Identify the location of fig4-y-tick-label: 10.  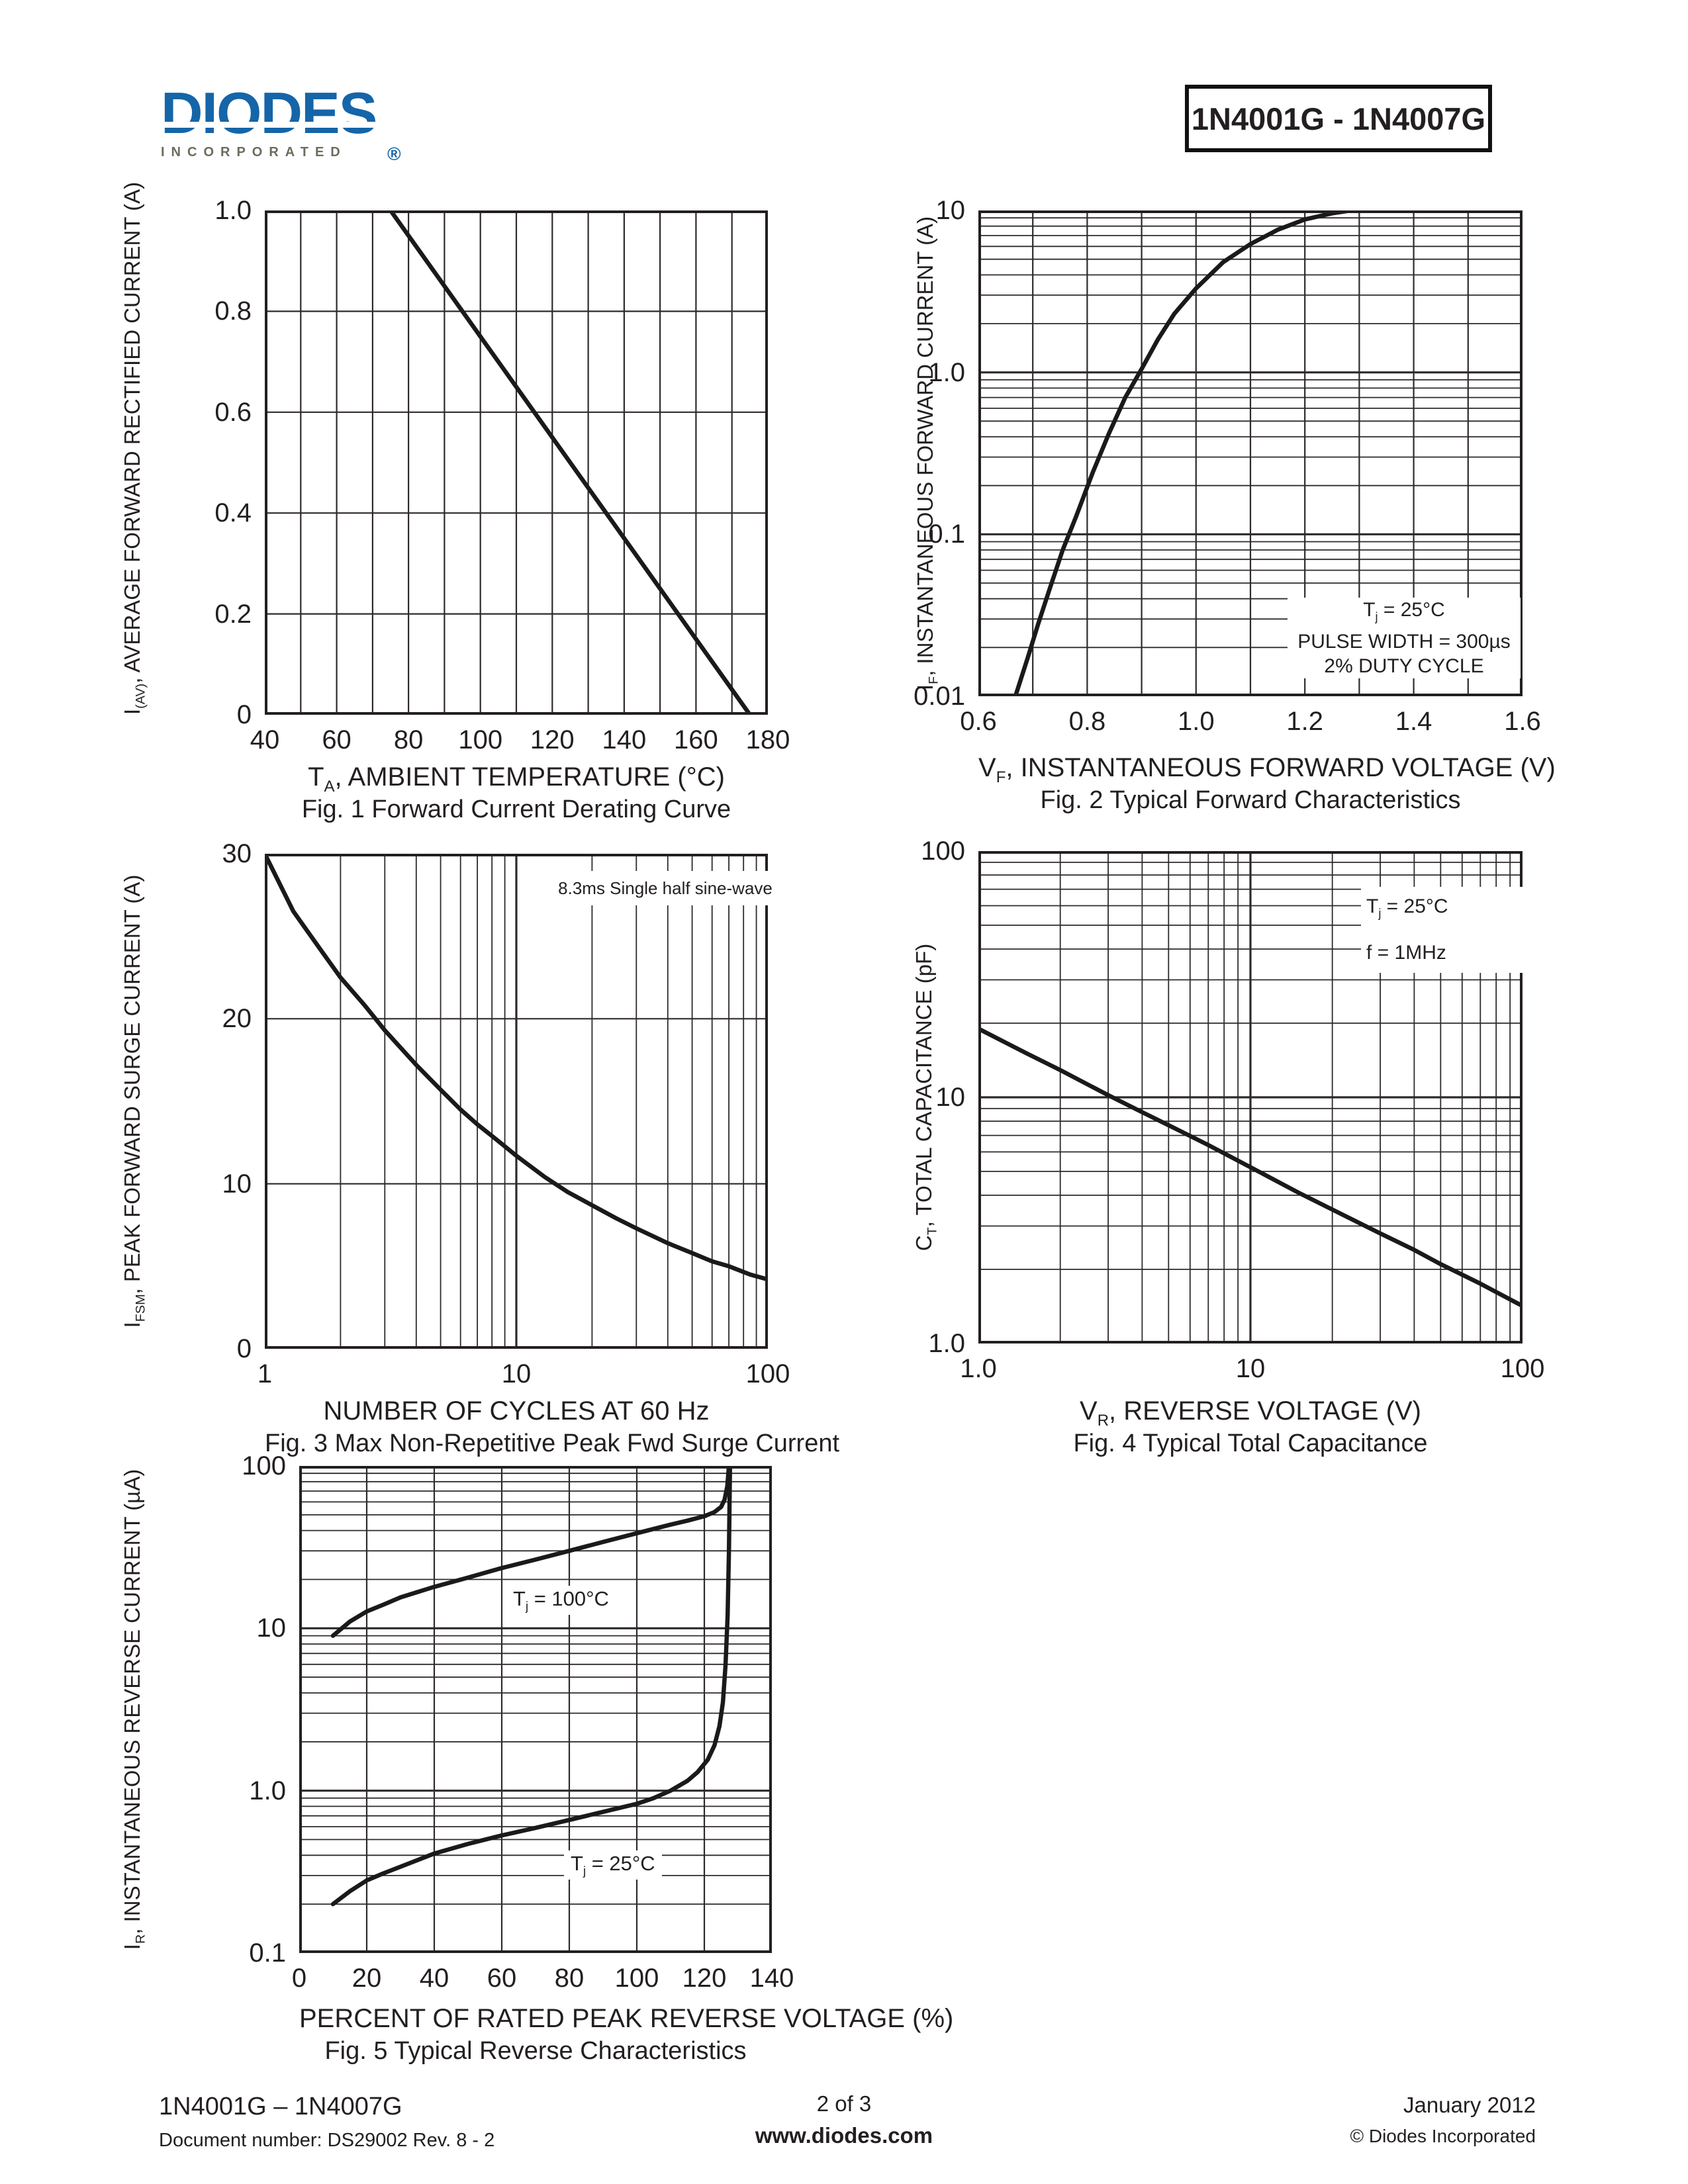
(950, 1097).